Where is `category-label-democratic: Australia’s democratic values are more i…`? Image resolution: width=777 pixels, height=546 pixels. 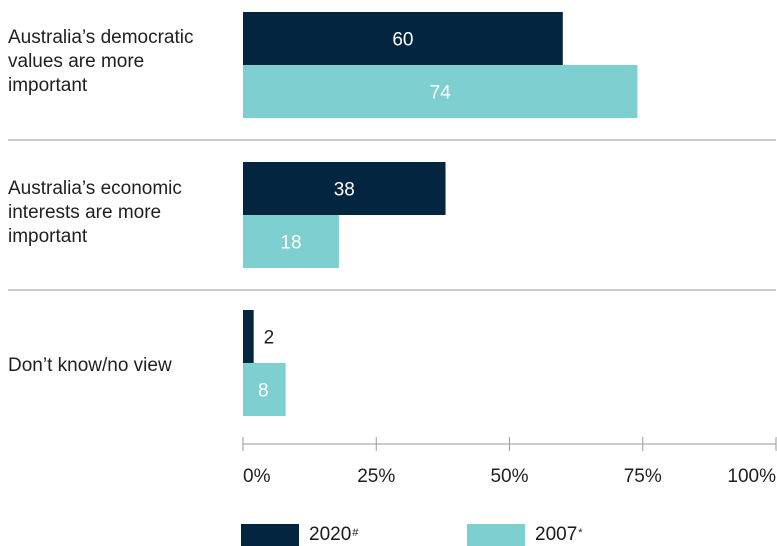 category-label-democratic: Australia’s democratic values are more i… is located at coordinates (101, 61).